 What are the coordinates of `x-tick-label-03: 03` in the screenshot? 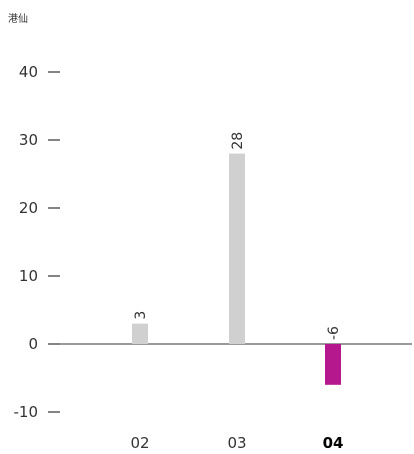 It's located at (236, 443).